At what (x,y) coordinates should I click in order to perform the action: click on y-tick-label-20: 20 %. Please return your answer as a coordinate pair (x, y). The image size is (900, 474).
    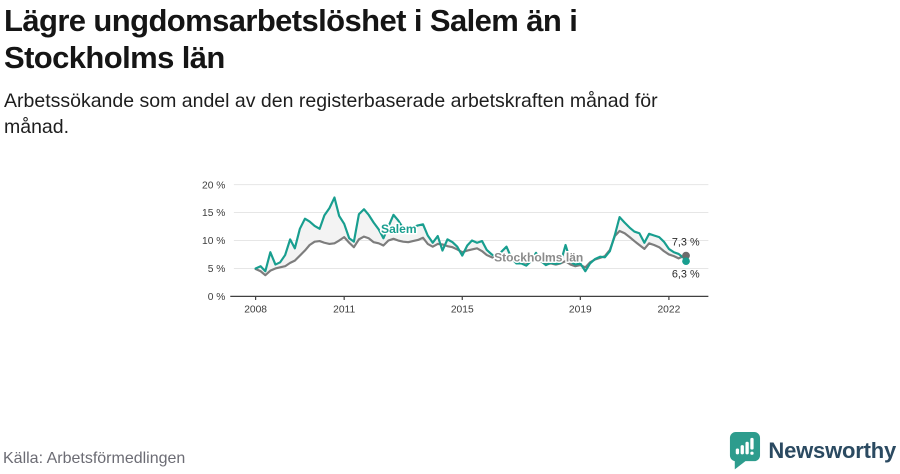
    Looking at the image, I should click on (213, 185).